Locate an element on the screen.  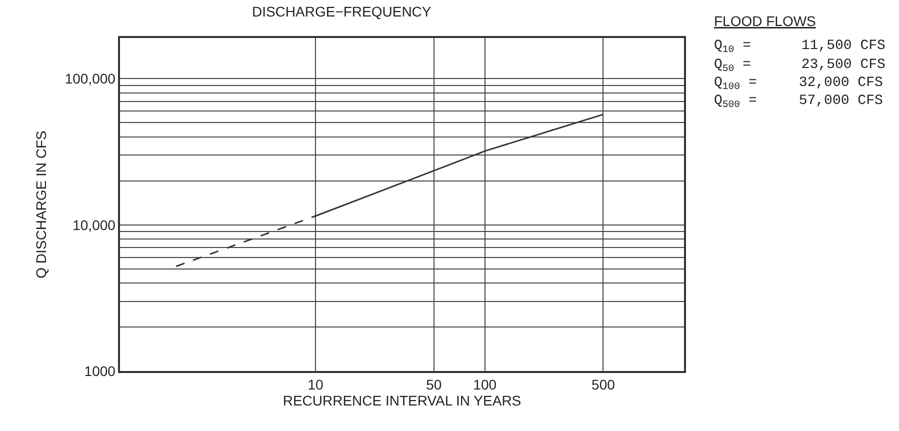
x-axis-title: RECURRENCE INTERVAL IN YEARS is located at coordinates (402, 400).